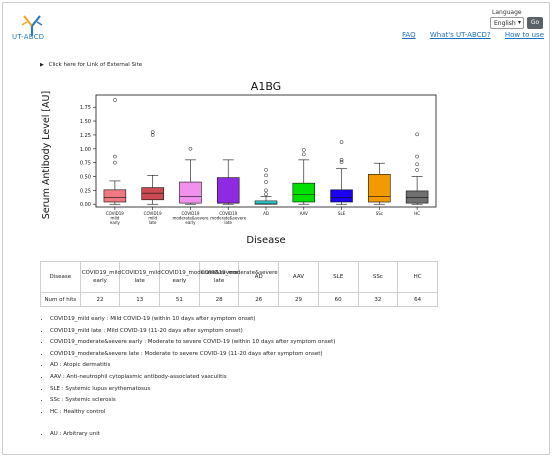 The width and height of the screenshot is (554, 459). I want to click on y-tick-label: 1.75, so click(85, 108).